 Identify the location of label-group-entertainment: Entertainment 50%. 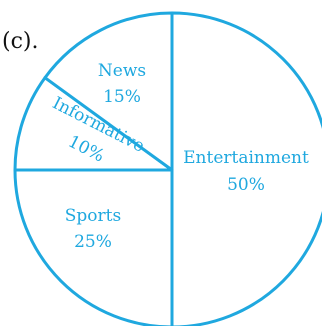
(246, 171).